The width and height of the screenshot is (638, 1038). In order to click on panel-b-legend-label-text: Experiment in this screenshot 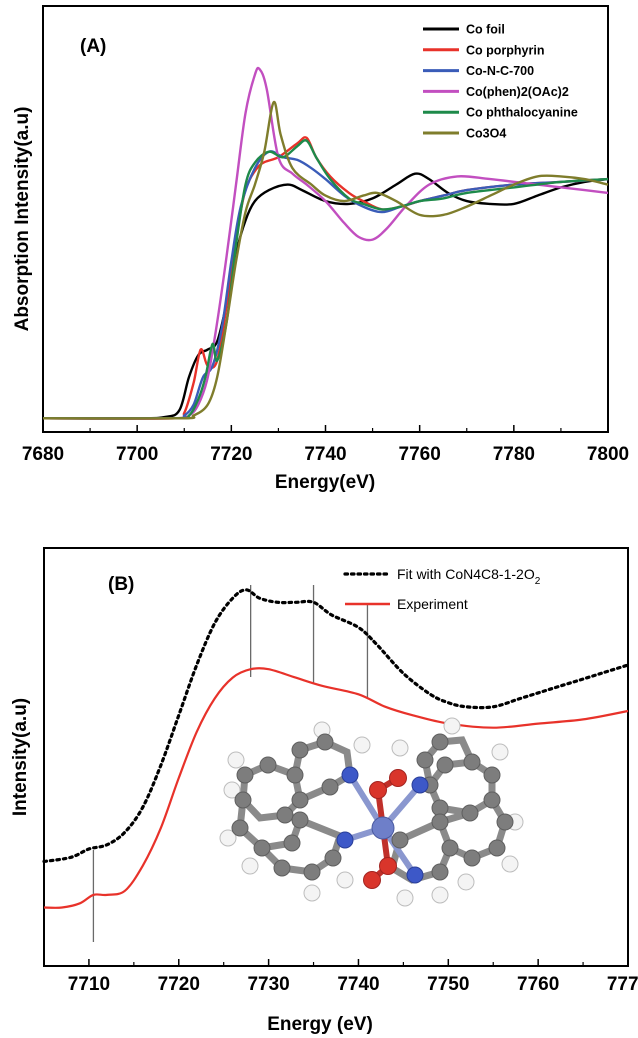, I will do `click(432, 604)`.